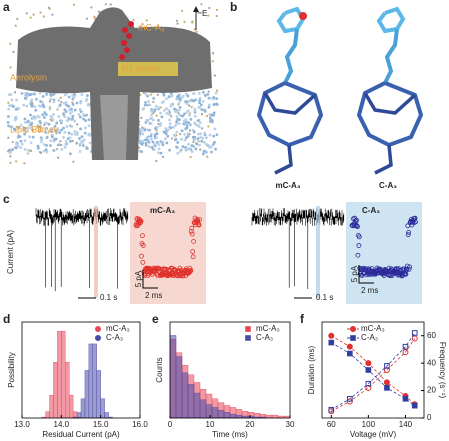  What do you see at coordinates (28, 77) in the screenshot?
I see `pore-label: Aerolysin` at bounding box center [28, 77].